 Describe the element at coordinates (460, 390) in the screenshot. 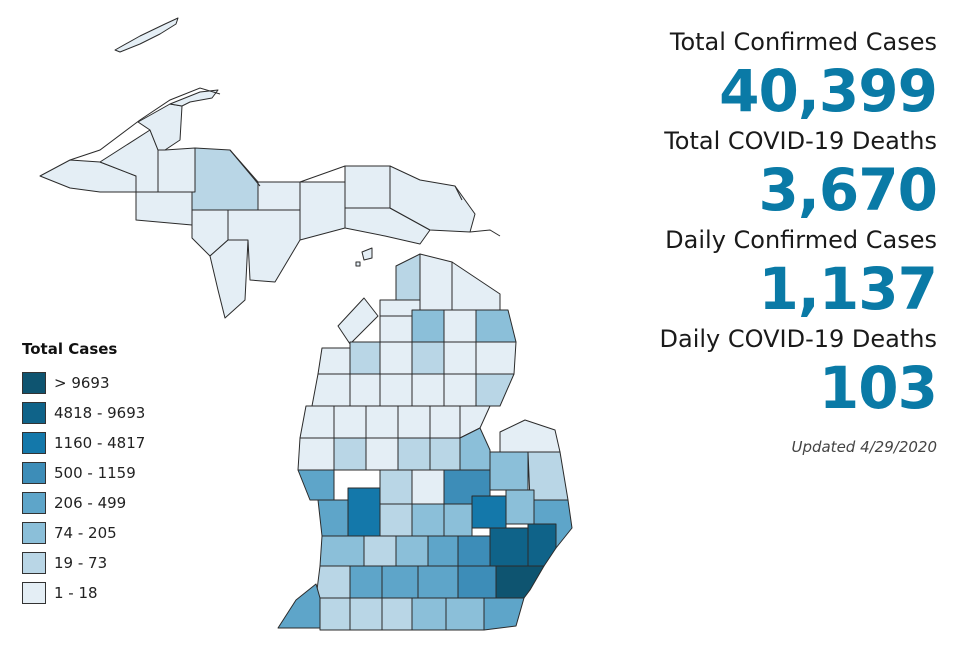

I see `county-ogemaw` at that location.